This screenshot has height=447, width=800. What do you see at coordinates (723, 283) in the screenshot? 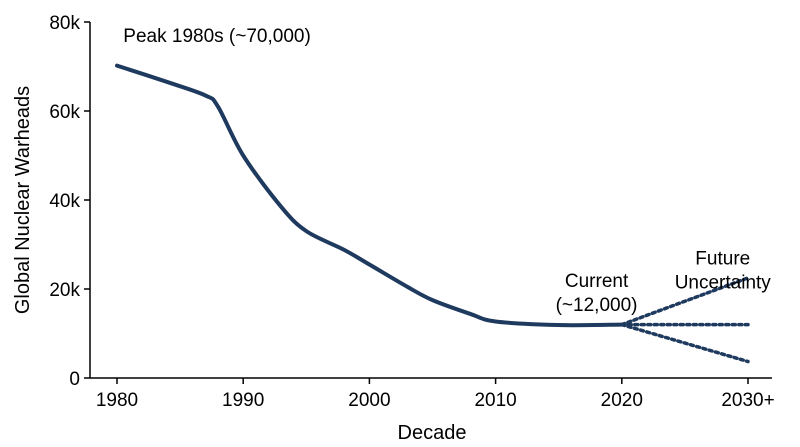
I see `annotation-future: Uncertainty` at bounding box center [723, 283].